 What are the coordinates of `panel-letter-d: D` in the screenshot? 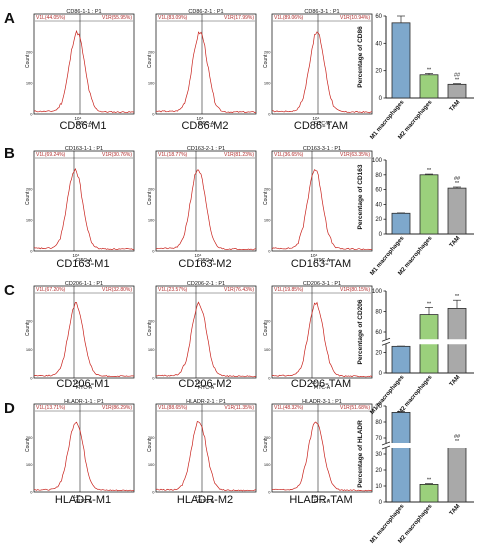 It's located at (9, 408).